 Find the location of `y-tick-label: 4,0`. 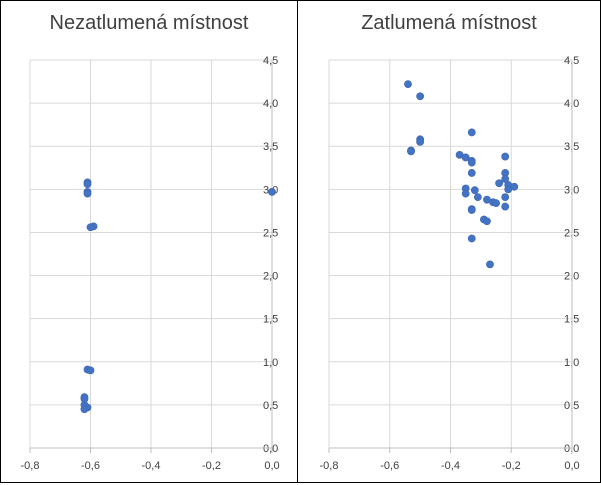

y-tick-label: 4,0 is located at coordinates (270, 104).